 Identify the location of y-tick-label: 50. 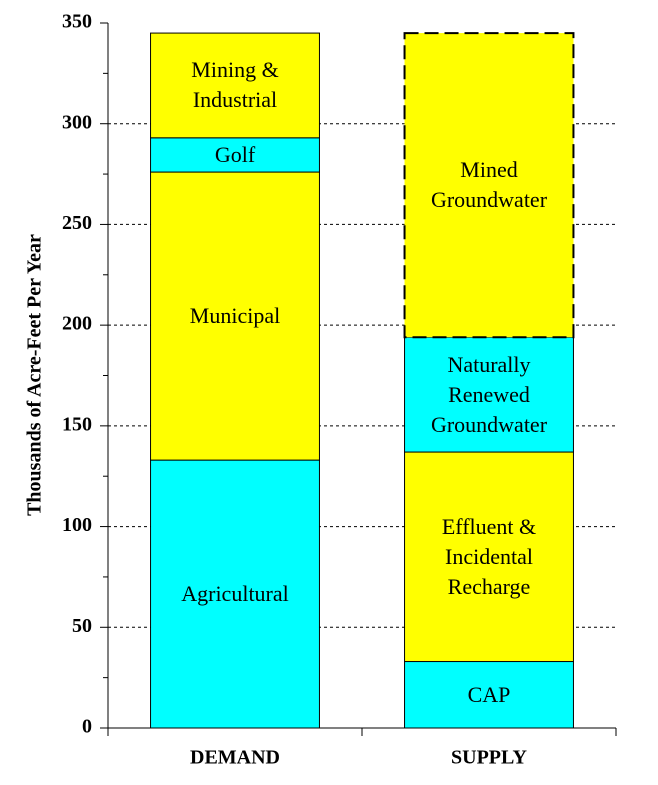
(82, 626).